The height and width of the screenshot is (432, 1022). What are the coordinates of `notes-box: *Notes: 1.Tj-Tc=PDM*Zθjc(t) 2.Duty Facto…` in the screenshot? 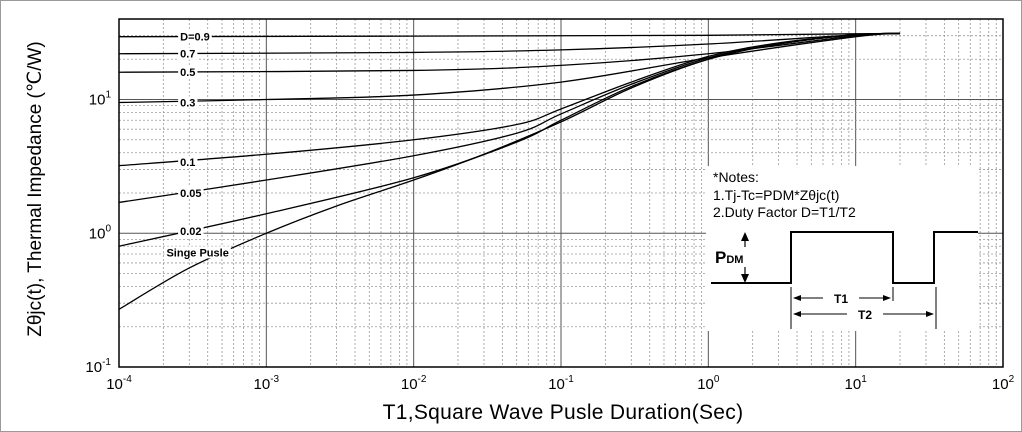 It's located at (842, 199).